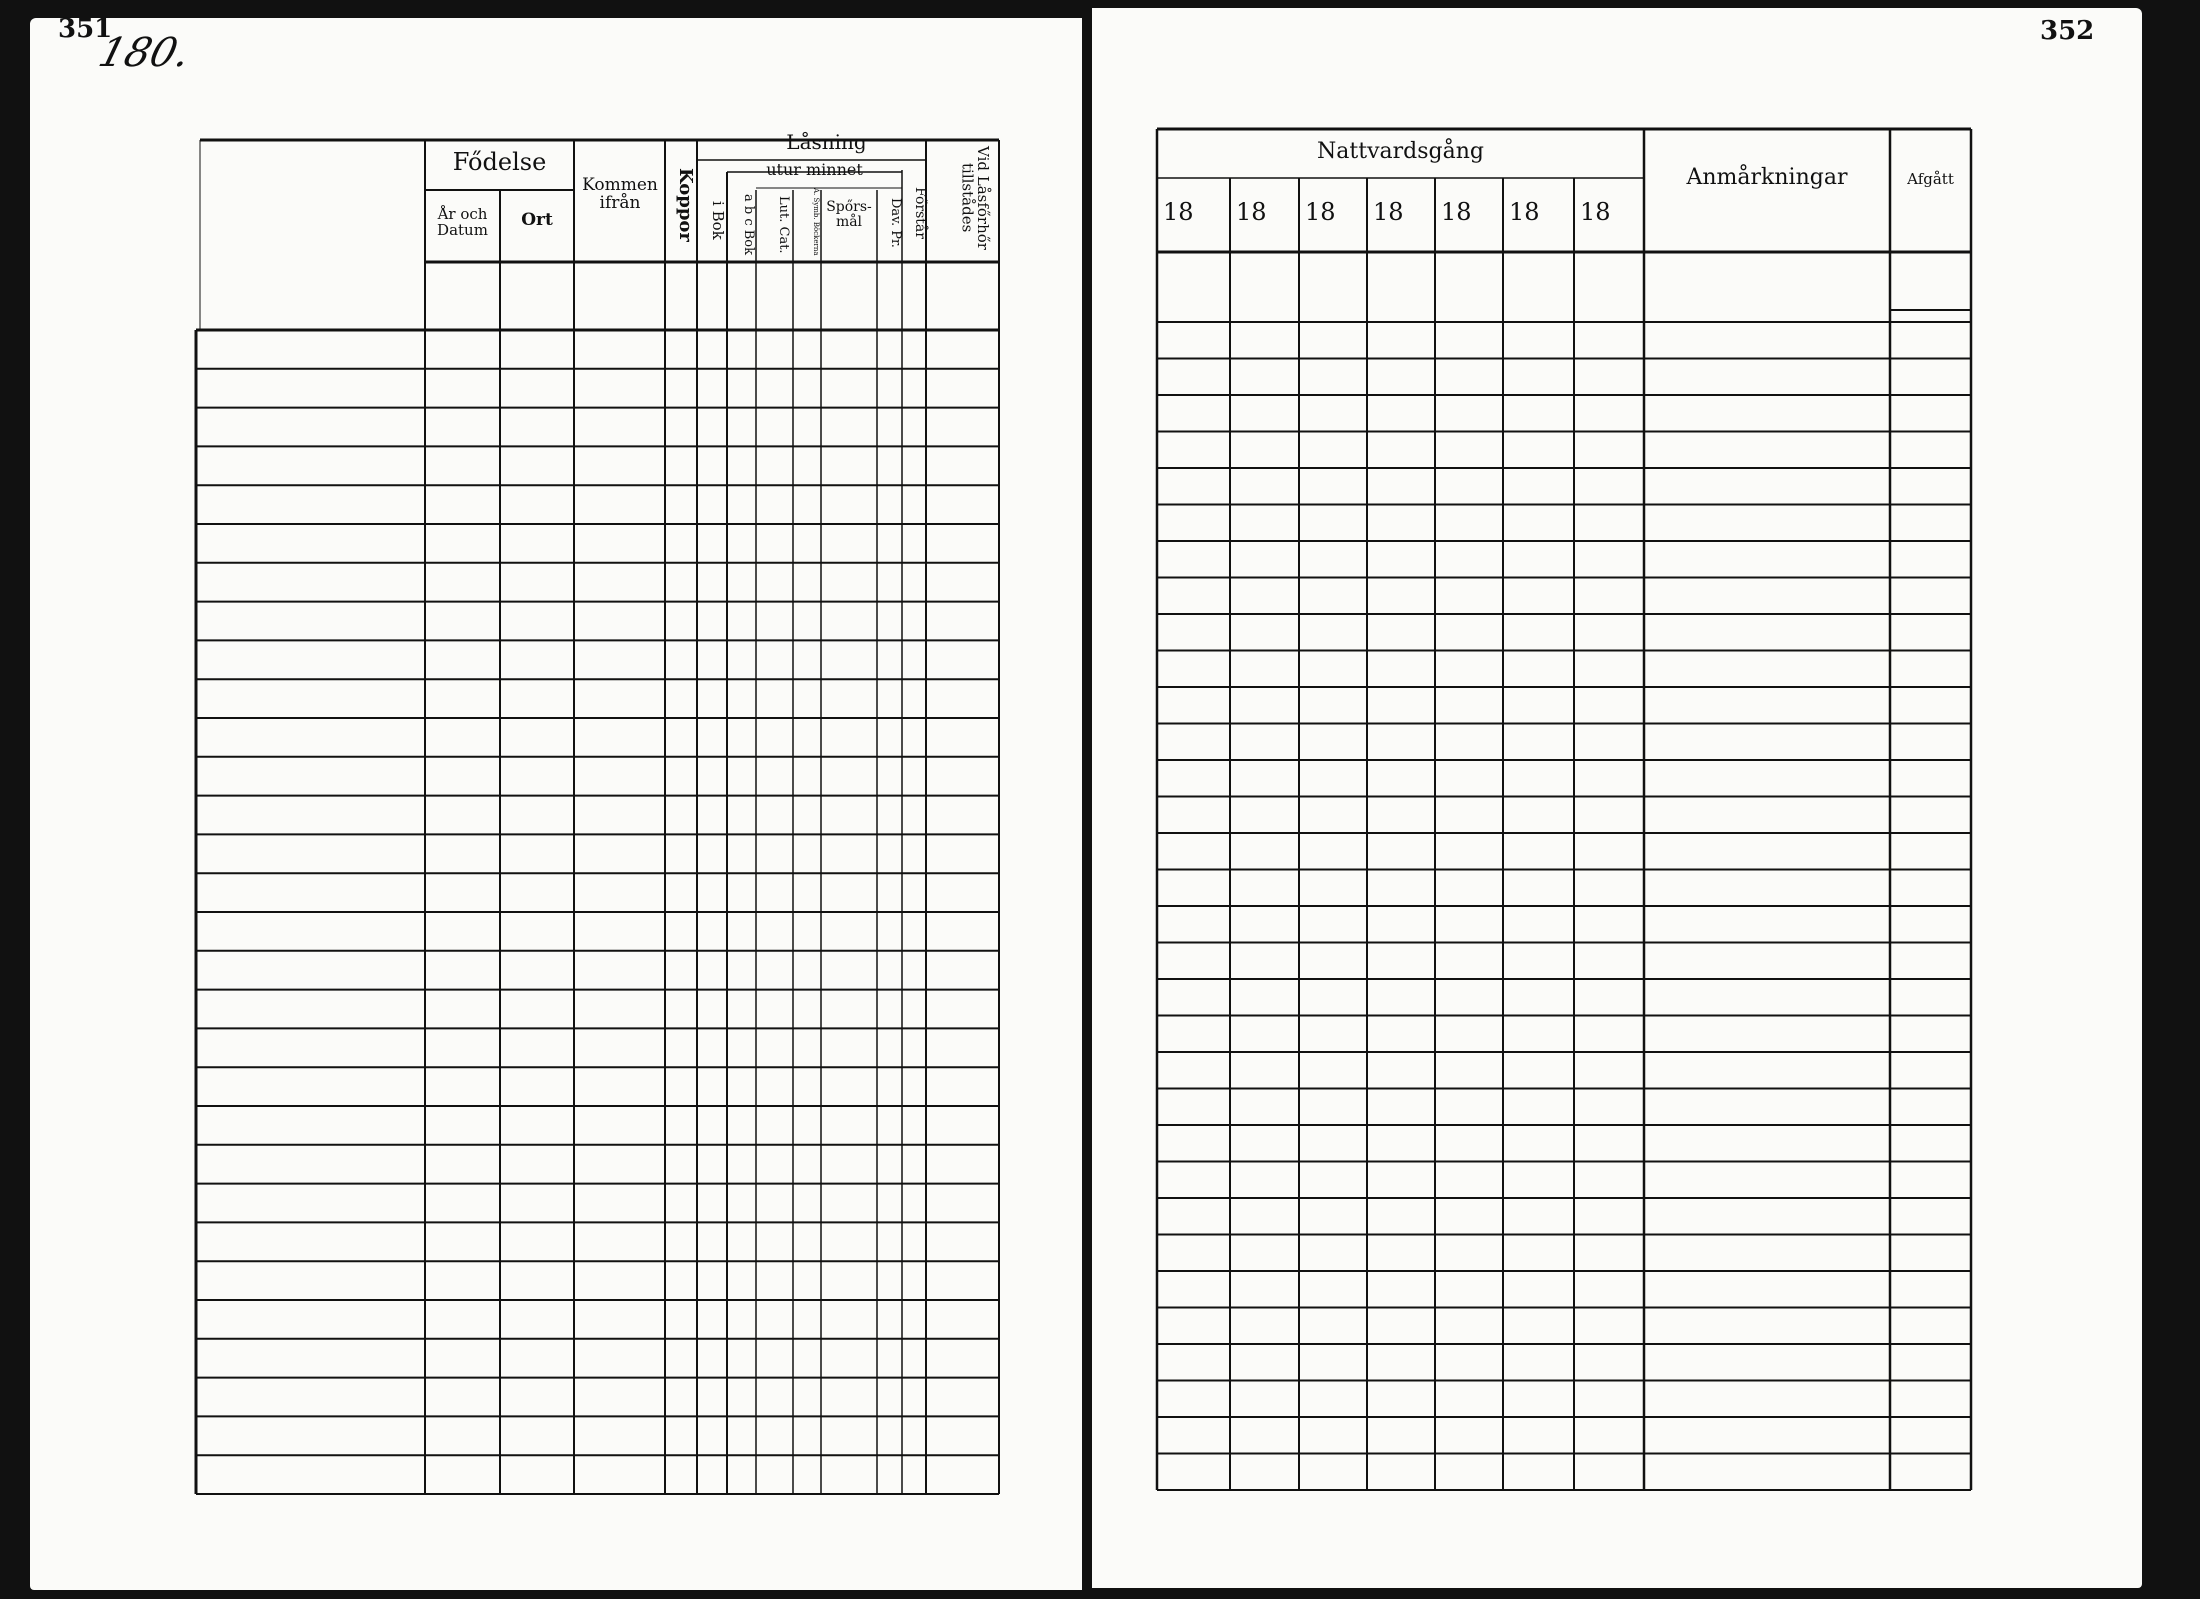  Describe the element at coordinates (920, 212) in the screenshot. I see `header-forstar: Főrstår` at that location.